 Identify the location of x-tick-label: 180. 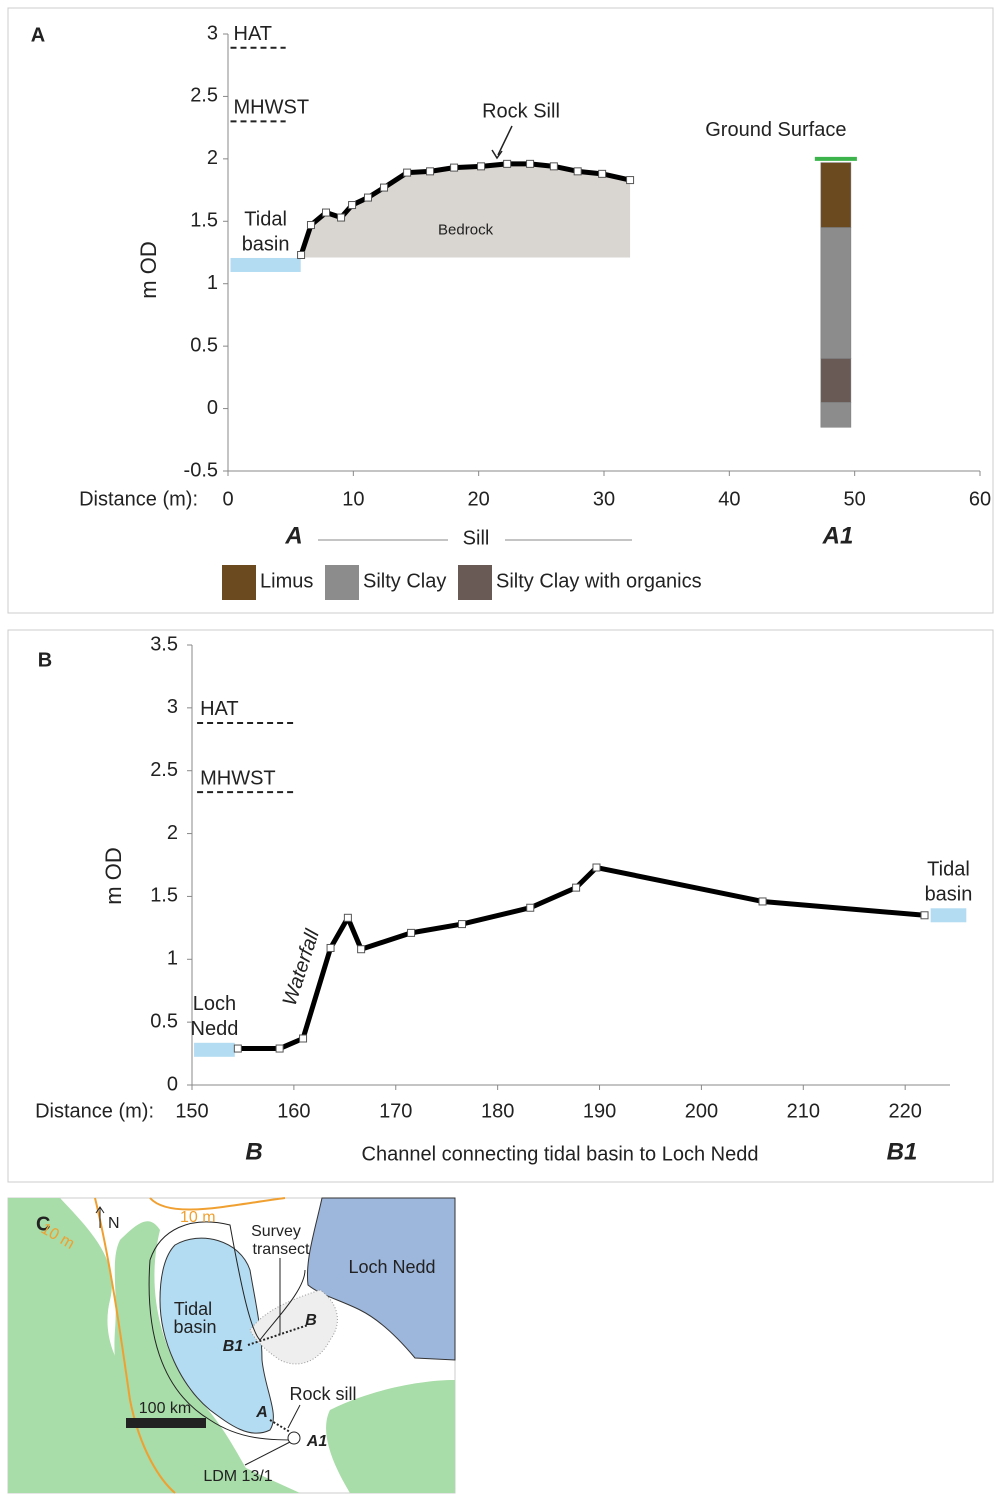
(497, 1111).